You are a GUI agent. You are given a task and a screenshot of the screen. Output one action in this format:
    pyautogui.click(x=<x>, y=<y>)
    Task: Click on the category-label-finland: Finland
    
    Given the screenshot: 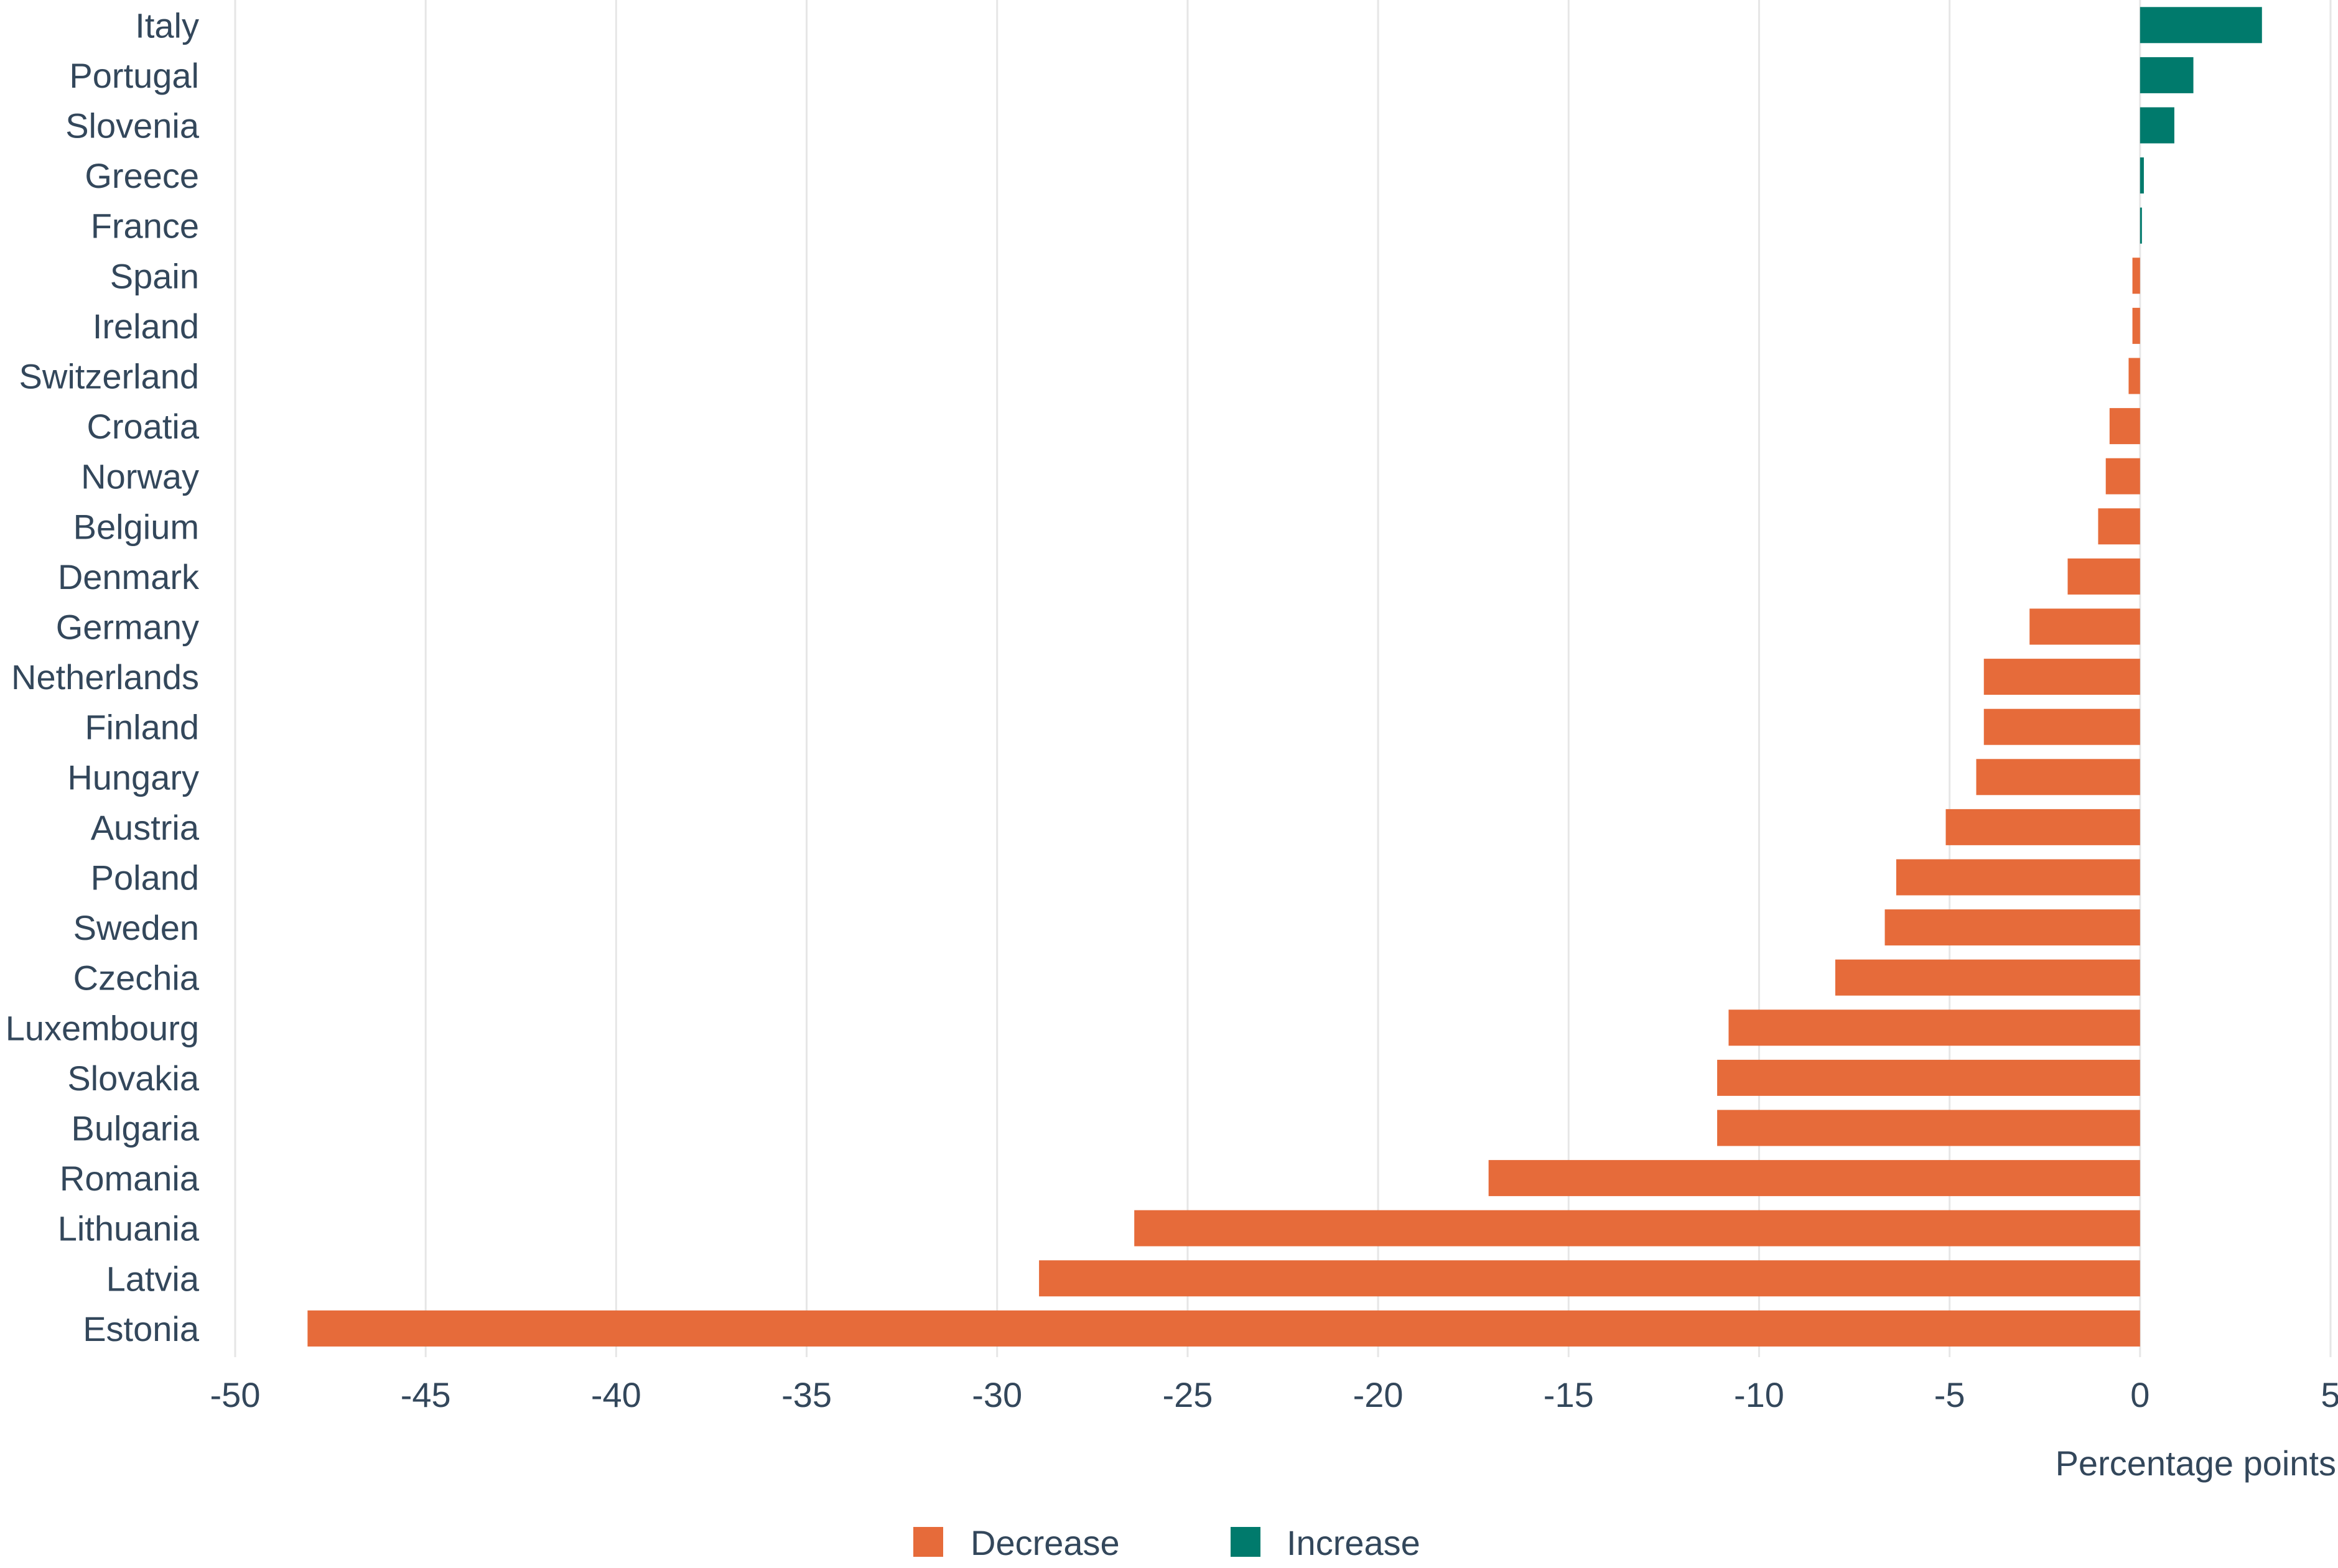 What is the action you would take?
    pyautogui.click(x=142, y=727)
    